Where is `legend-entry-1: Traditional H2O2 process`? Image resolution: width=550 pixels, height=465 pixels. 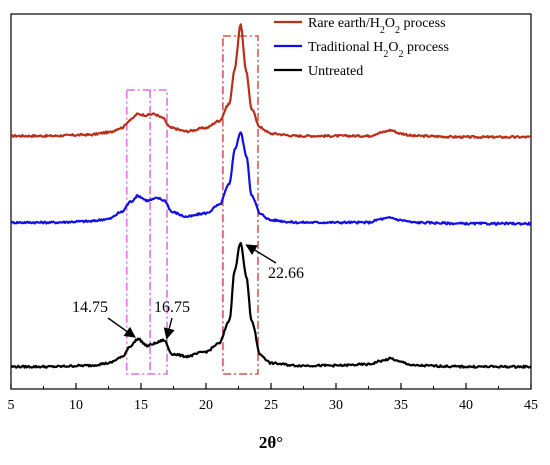 legend-entry-1: Traditional H2O2 process is located at coordinates (378, 50).